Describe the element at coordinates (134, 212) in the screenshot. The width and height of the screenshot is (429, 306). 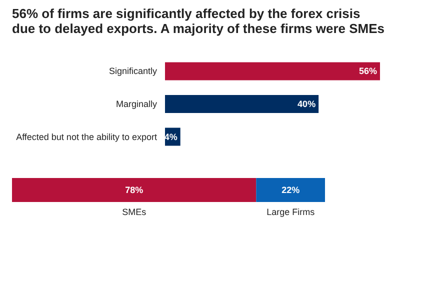
I see `series-label: SMEs` at that location.